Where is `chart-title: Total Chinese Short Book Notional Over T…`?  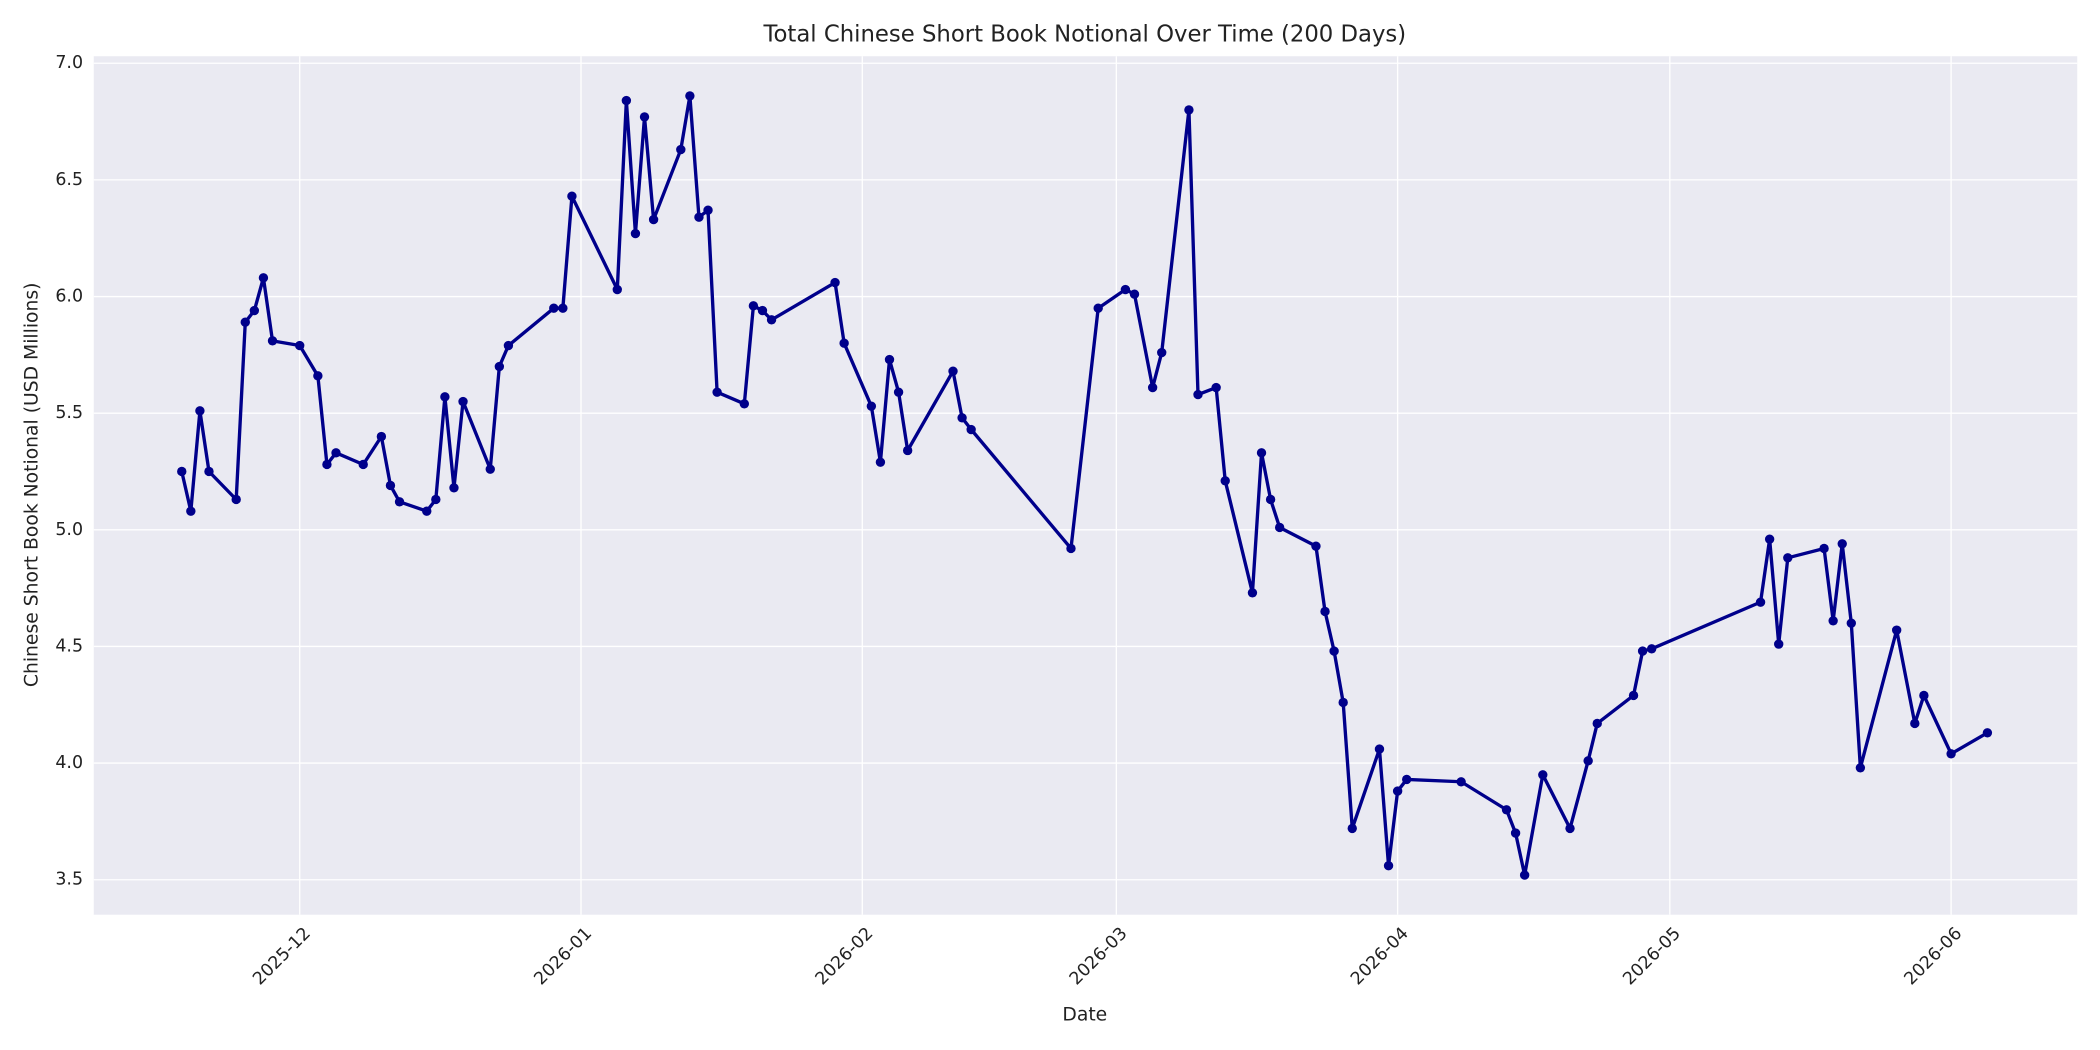 chart-title: Total Chinese Short Book Notional Over T… is located at coordinates (1084, 34).